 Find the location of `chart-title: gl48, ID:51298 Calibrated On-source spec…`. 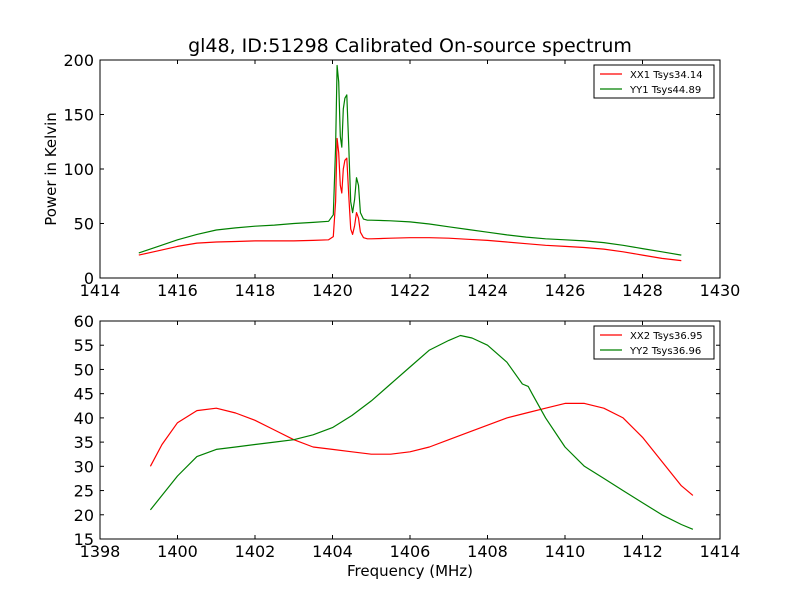

chart-title: gl48, ID:51298 Calibrated On-source spec… is located at coordinates (410, 46).